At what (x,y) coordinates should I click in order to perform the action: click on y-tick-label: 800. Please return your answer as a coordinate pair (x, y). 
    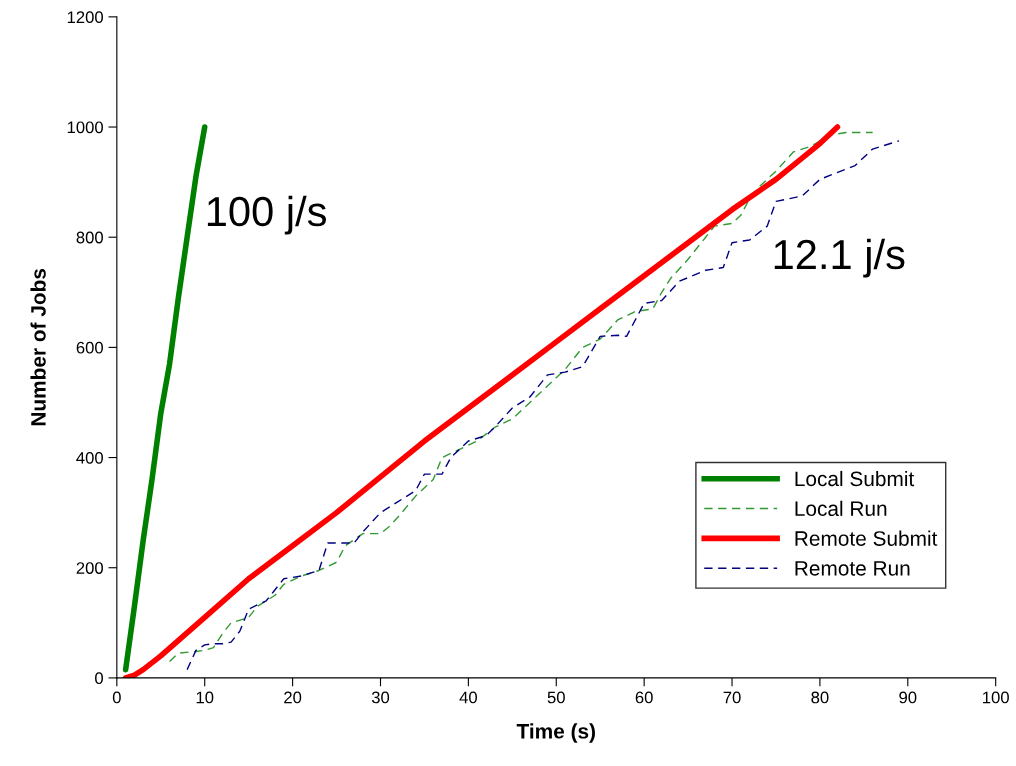
    Looking at the image, I should click on (89, 237).